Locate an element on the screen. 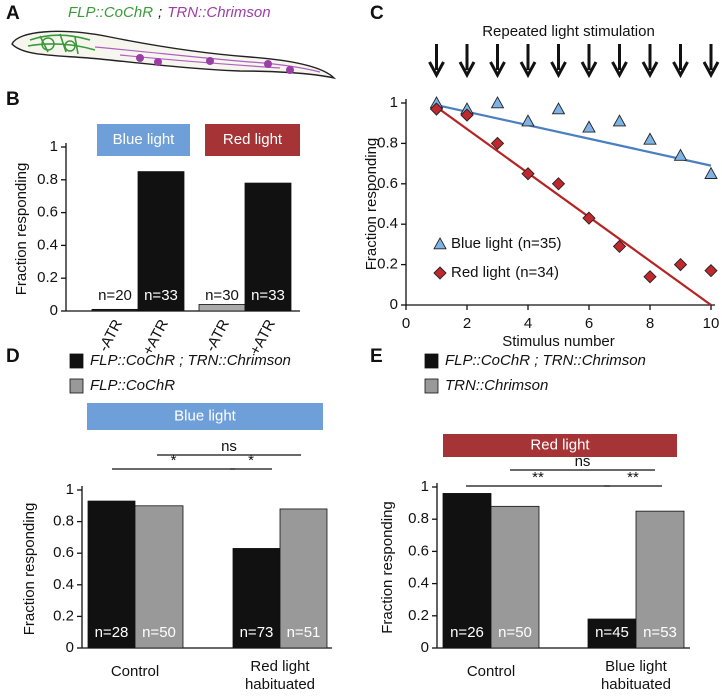 The image size is (722, 696). banner-label: Blue light is located at coordinates (144, 139).